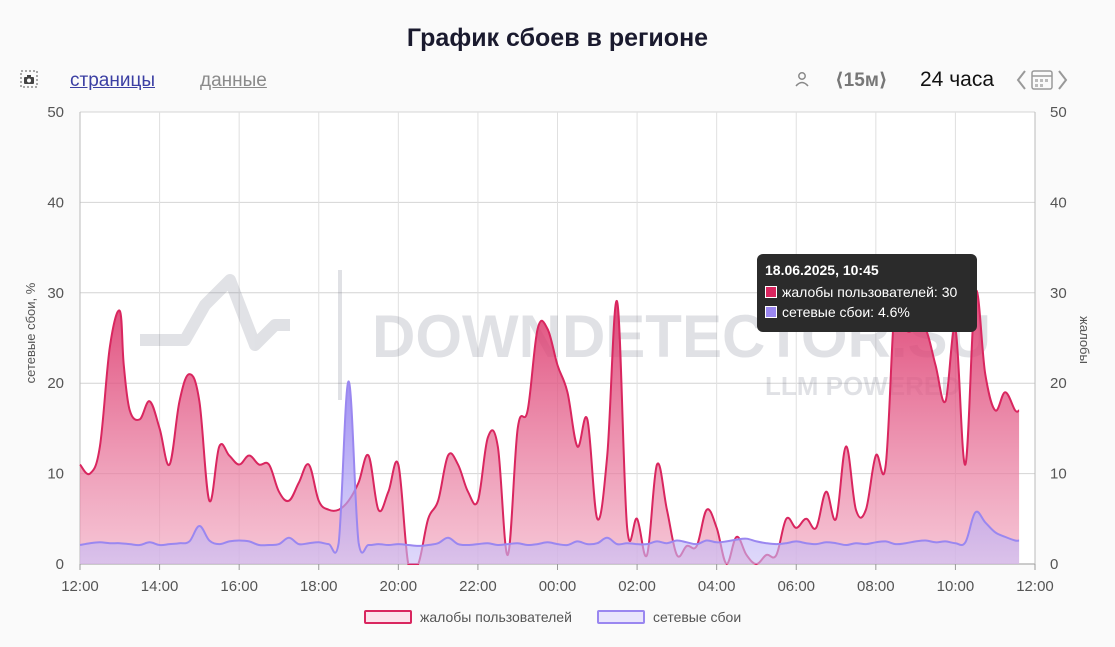 The image size is (1115, 647). I want to click on camera-icon, so click(29, 79).